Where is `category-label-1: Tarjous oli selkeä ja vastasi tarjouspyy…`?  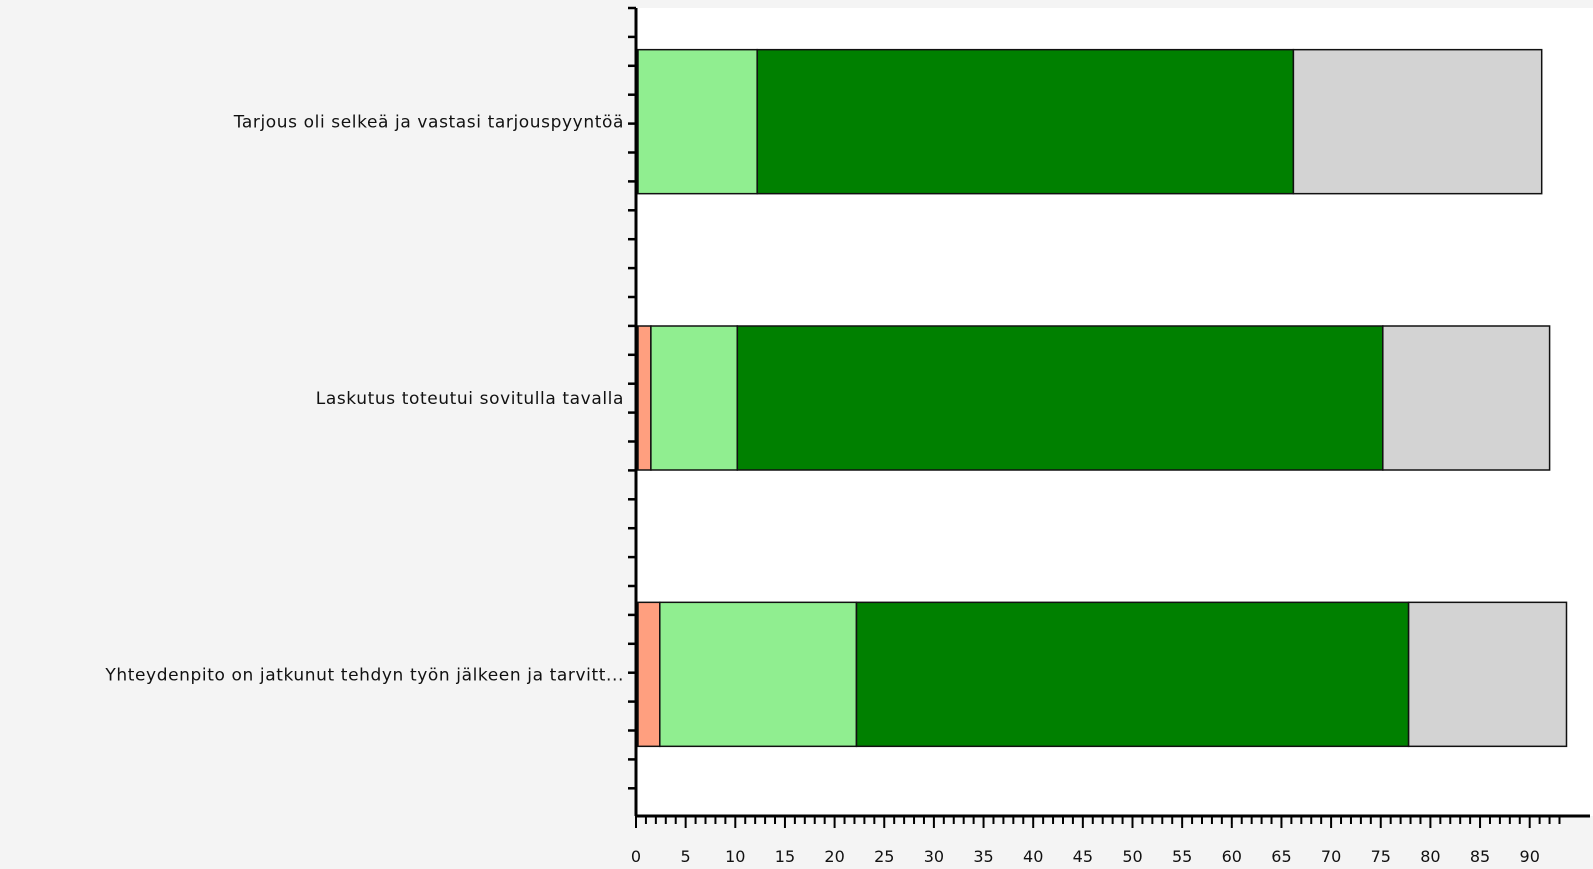
category-label-1: Tarjous oli selkeä ja vastasi tarjouspyy… is located at coordinates (428, 123).